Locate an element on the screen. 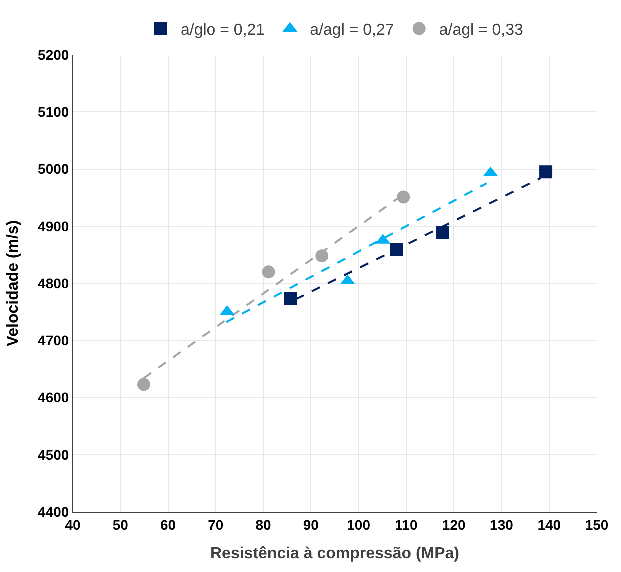 The height and width of the screenshot is (572, 621). x-tick-label: 130 is located at coordinates (502, 524).